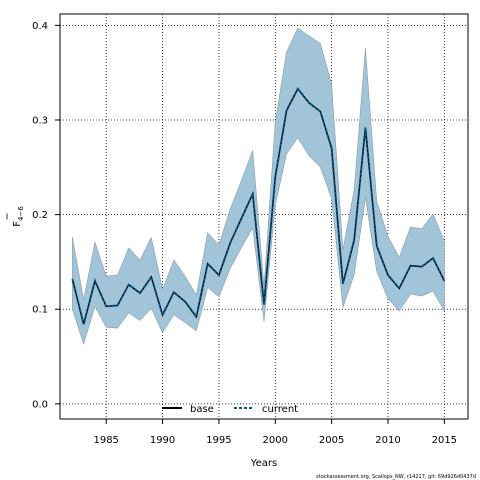  Describe the element at coordinates (40, 215) in the screenshot. I see `y-tick-label: 0.2` at that location.